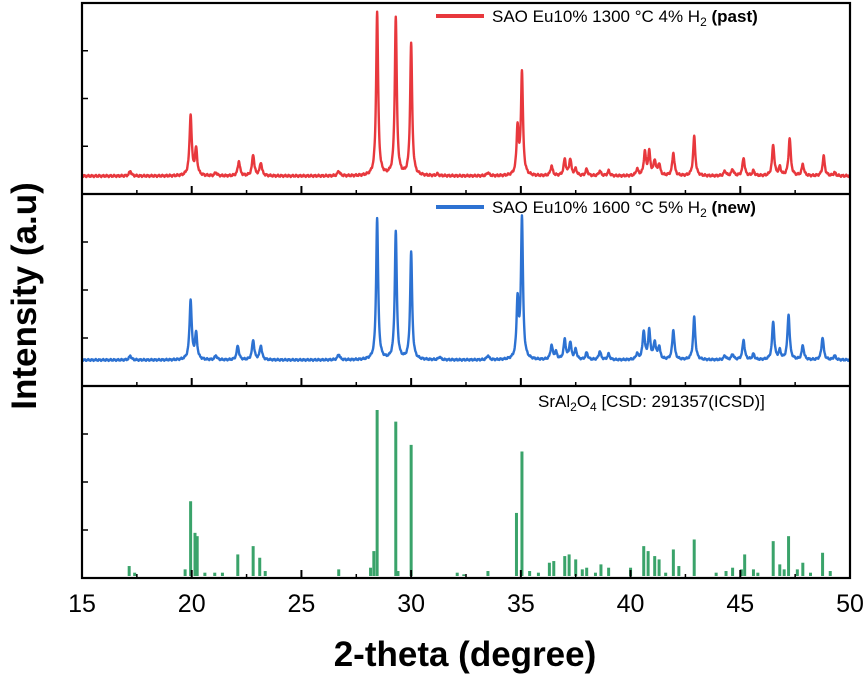 This screenshot has height=677, width=866. Describe the element at coordinates (740, 604) in the screenshot. I see `x-tick-label-45: 45` at that location.